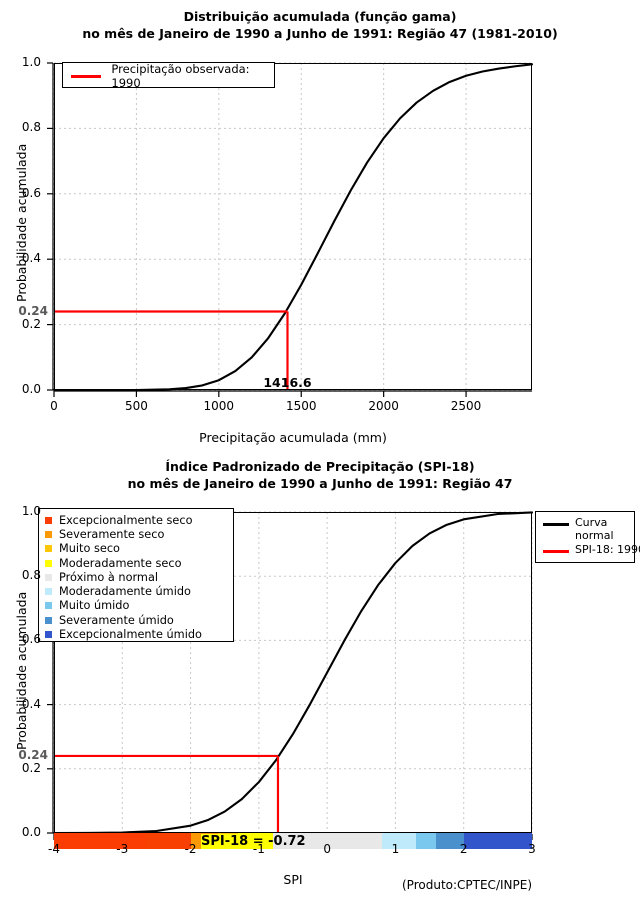 Image resolution: width=640 pixels, height=900 pixels. I want to click on x-tick-label: 2500, so click(466, 406).